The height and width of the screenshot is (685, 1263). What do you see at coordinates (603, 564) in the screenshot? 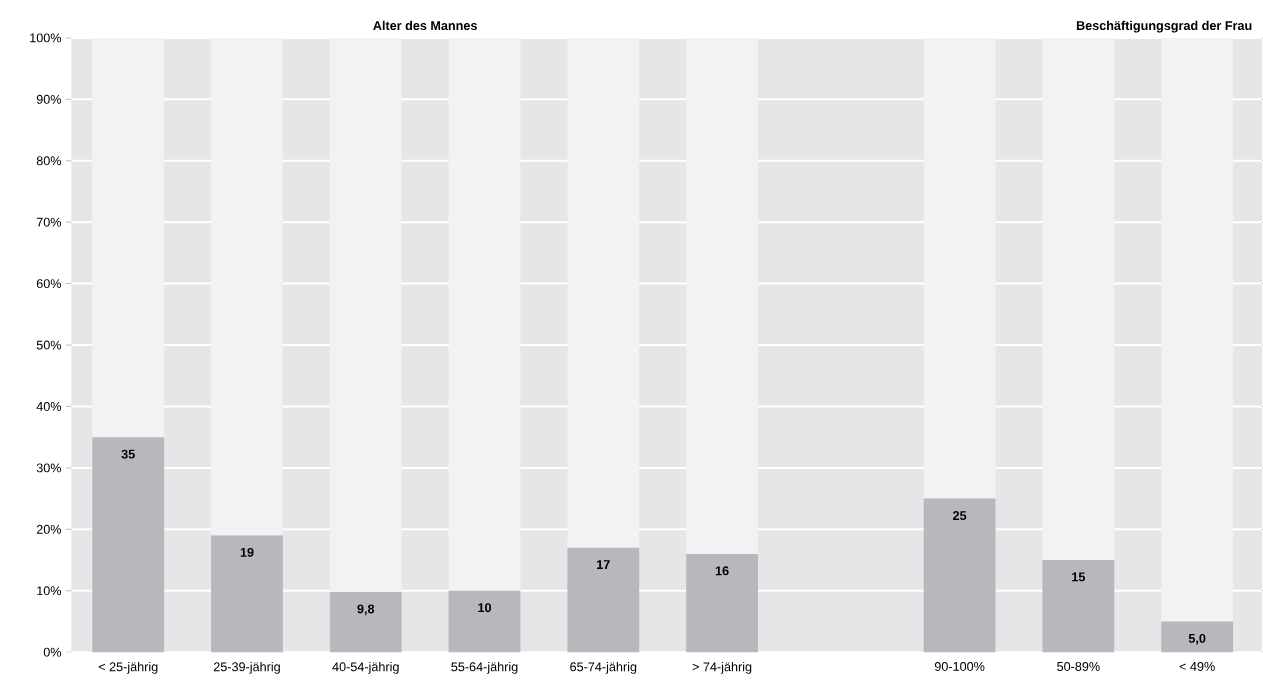
I see `data-label: 17` at bounding box center [603, 564].